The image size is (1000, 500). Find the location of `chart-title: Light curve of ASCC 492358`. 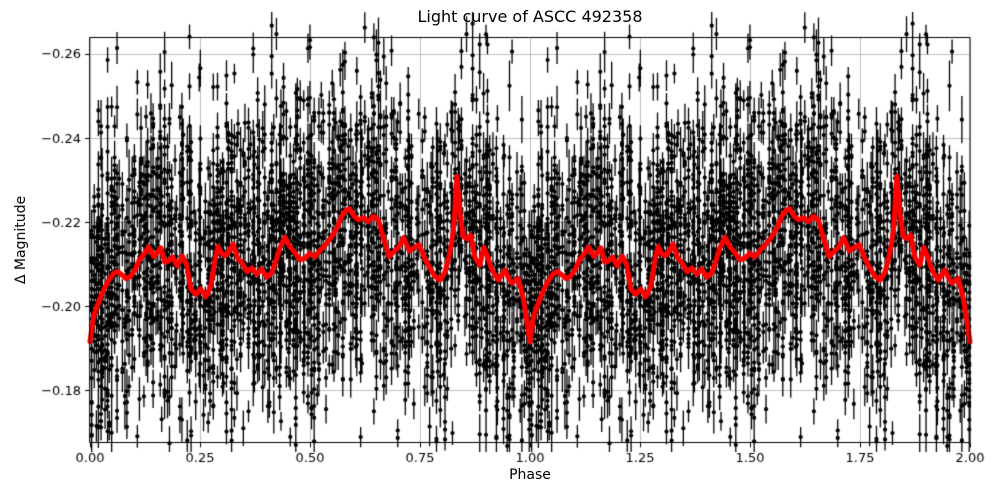

chart-title: Light curve of ASCC 492358 is located at coordinates (530, 16).